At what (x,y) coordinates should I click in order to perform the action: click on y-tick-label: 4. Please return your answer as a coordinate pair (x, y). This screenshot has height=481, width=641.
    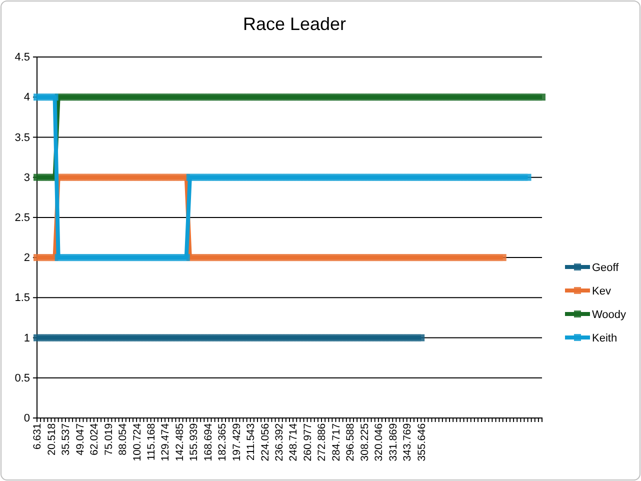
    Looking at the image, I should click on (27, 98).